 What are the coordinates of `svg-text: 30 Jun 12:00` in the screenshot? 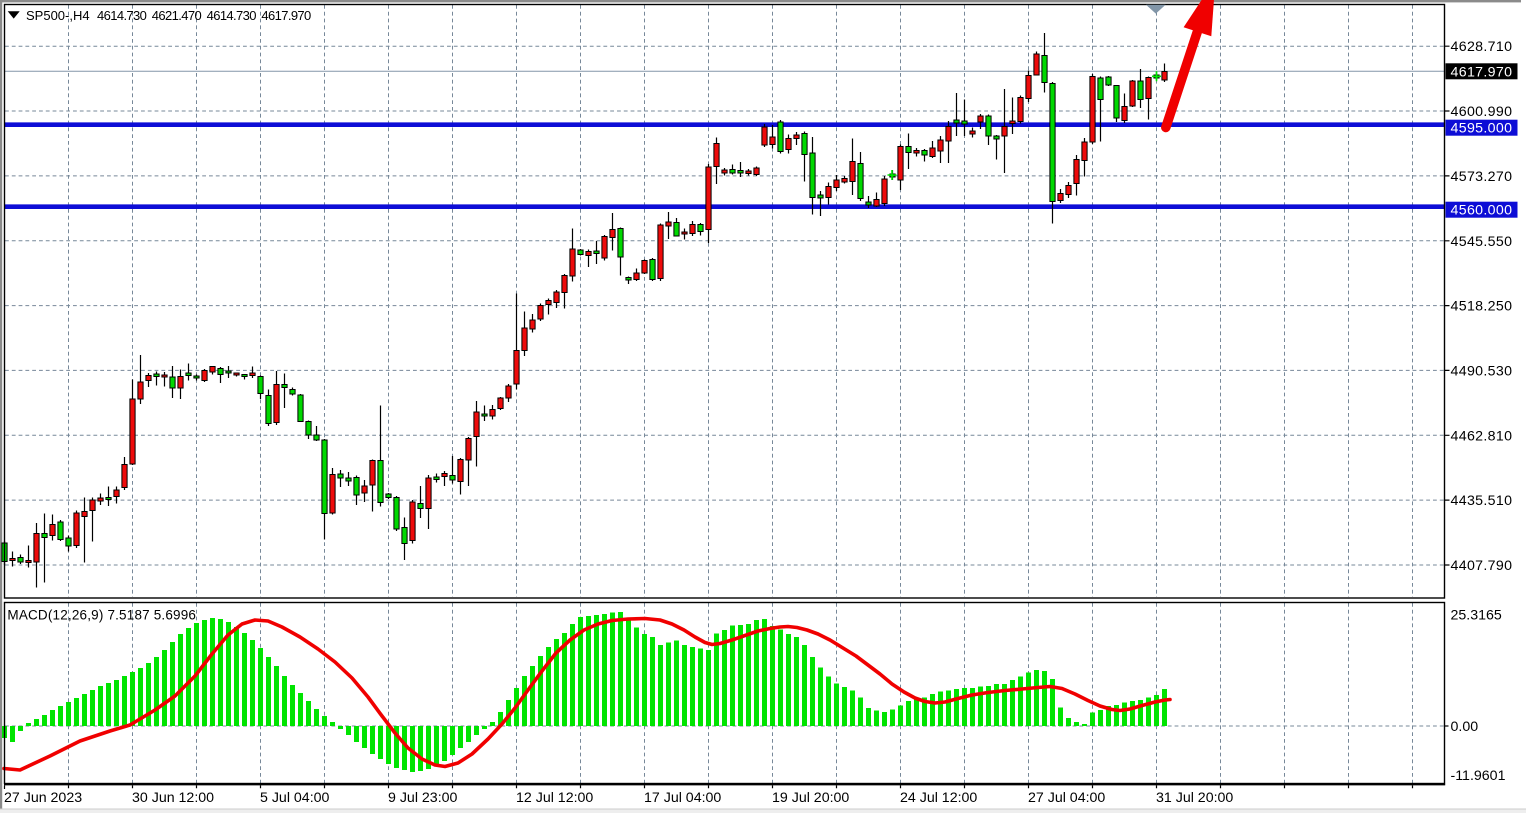 It's located at (173, 798).